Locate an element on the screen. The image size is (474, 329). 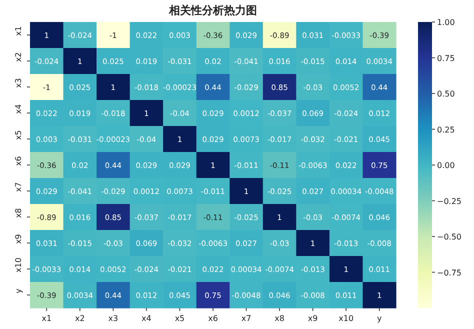
color-bar-label: 0.75 is located at coordinates (446, 58).